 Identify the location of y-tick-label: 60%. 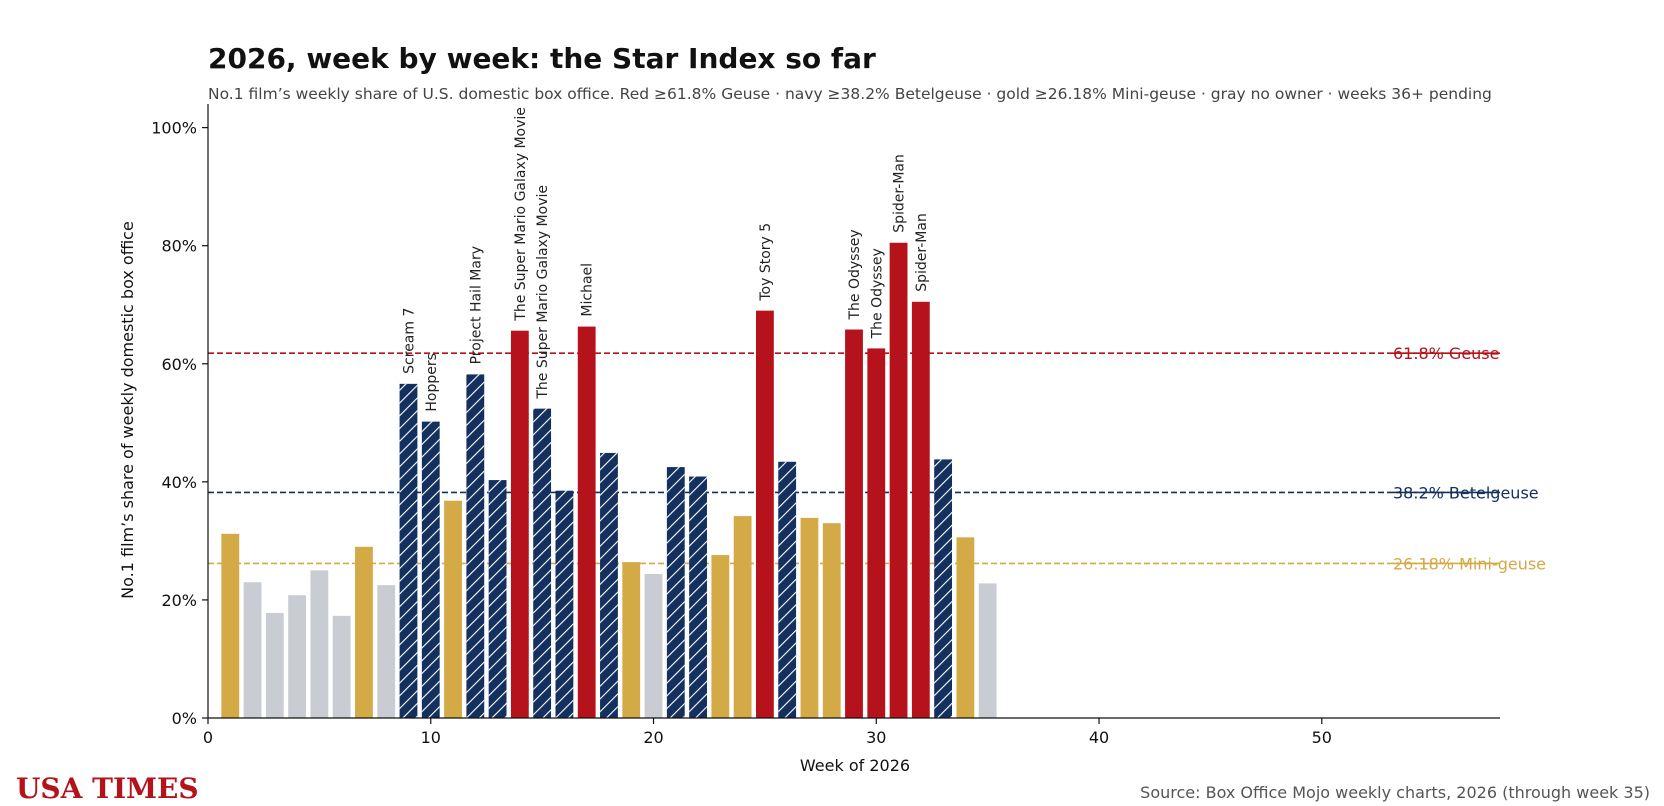
(179, 364).